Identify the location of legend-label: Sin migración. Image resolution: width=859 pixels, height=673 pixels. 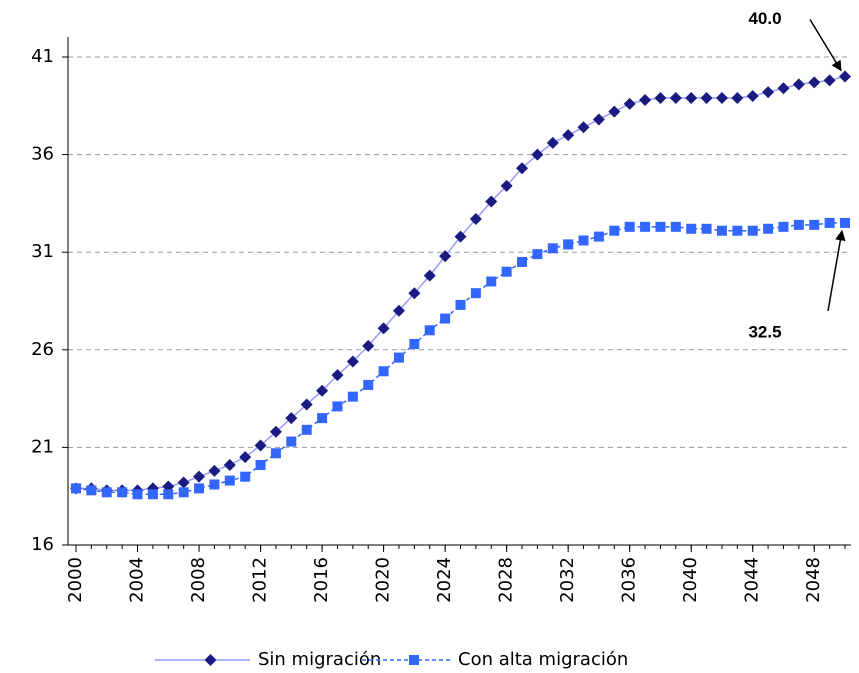
(319, 659).